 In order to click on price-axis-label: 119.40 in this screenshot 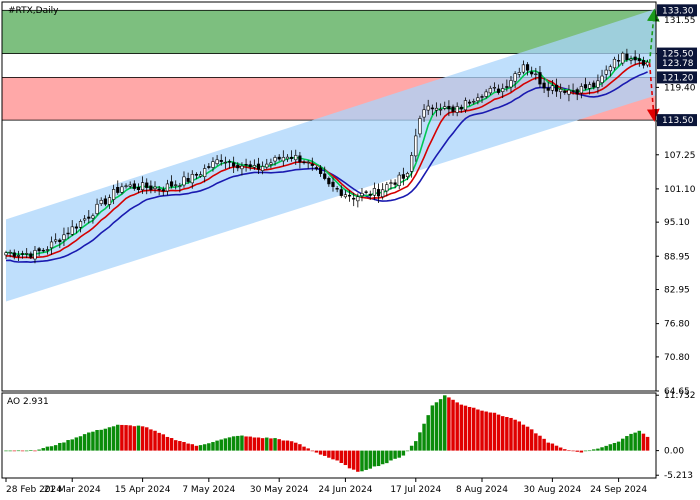, I will do `click(680, 88)`.